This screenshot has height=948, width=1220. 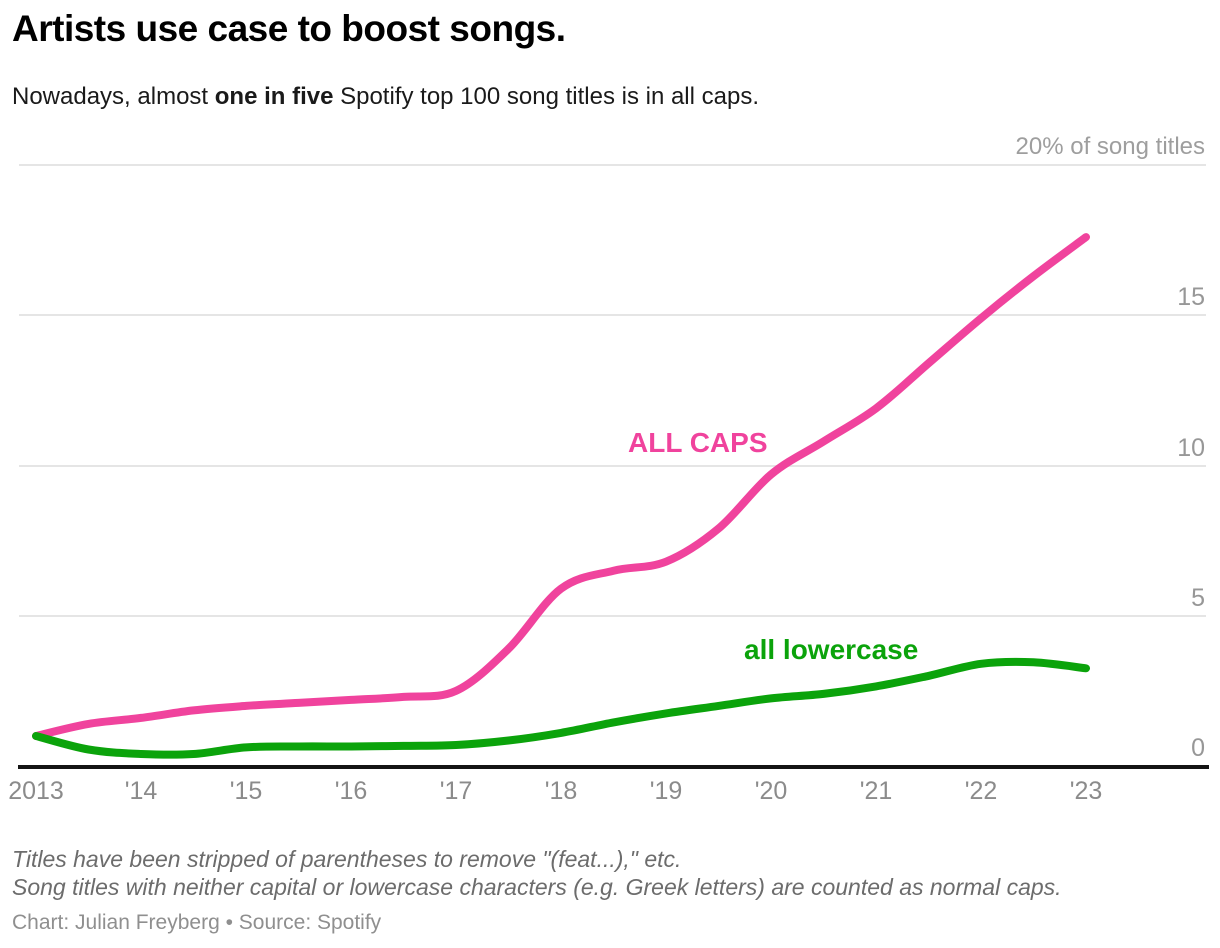 What do you see at coordinates (246, 791) in the screenshot?
I see `x-tick-label-2015: '15` at bounding box center [246, 791].